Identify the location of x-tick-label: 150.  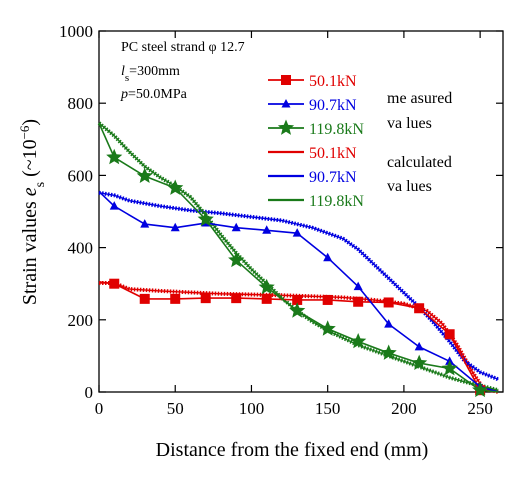
(328, 408).